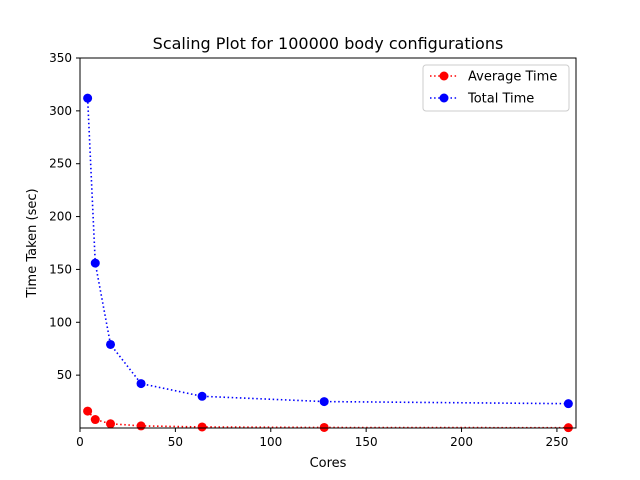 The image size is (640, 480). Describe the element at coordinates (328, 463) in the screenshot. I see `x-axis-label: Cores` at that location.